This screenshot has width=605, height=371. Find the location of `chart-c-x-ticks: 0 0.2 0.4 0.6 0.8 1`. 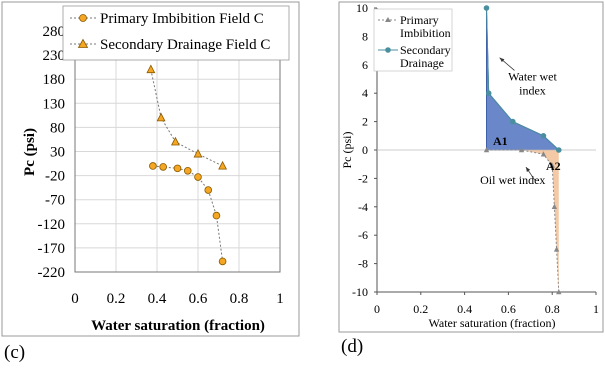

chart-c-x-ticks: 0 0.2 0.4 0.6 0.8 1 is located at coordinates (177, 299).